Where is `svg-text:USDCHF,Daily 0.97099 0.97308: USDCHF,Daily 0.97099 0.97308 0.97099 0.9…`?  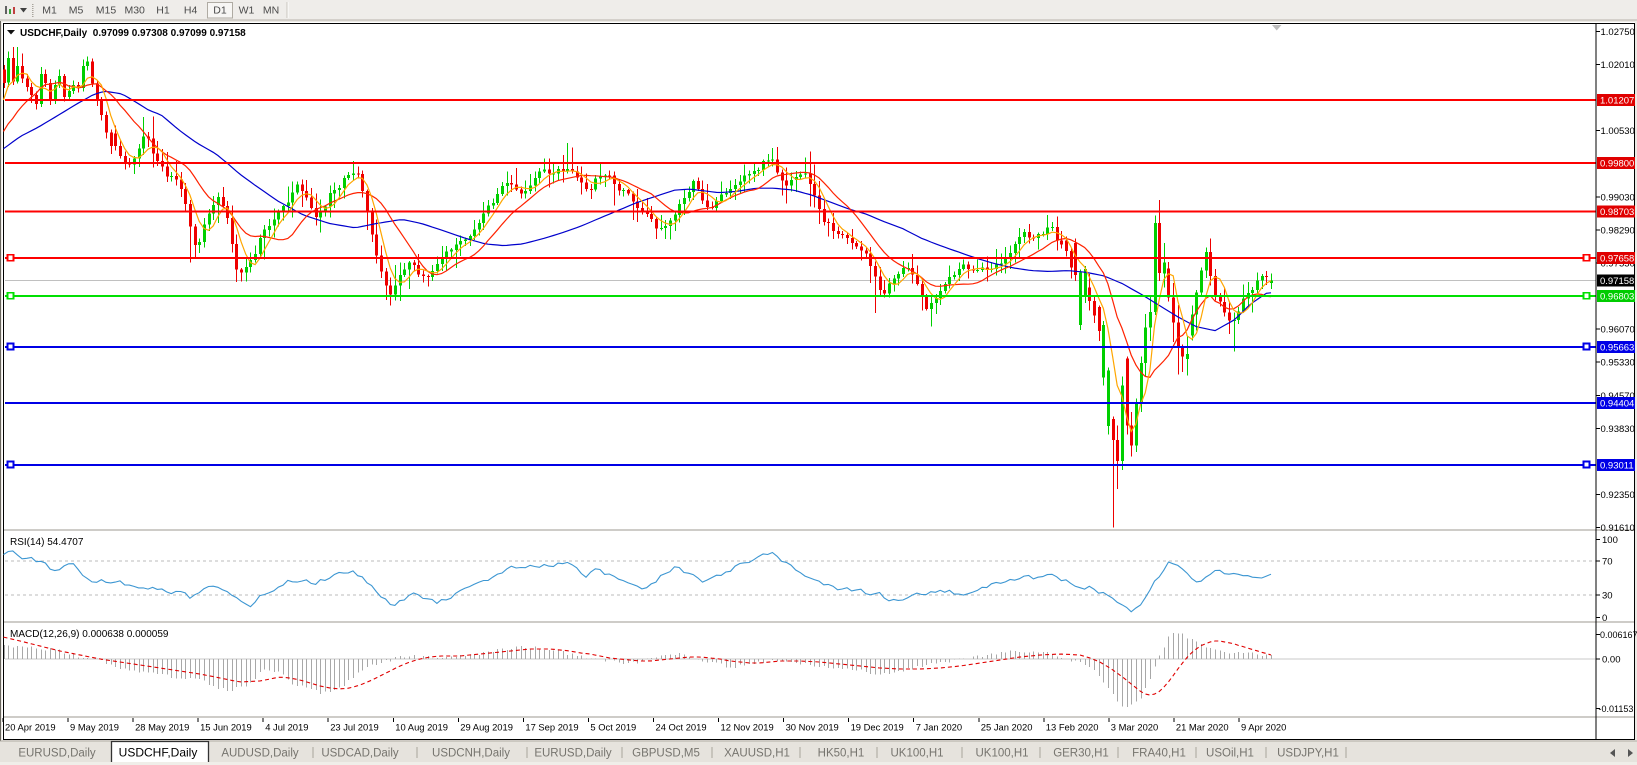 svg-text:USDCHF,Daily 0.97099 0.97308: USDCHF,Daily 0.97099 0.97308 0.97099 0.9… is located at coordinates (133, 33).